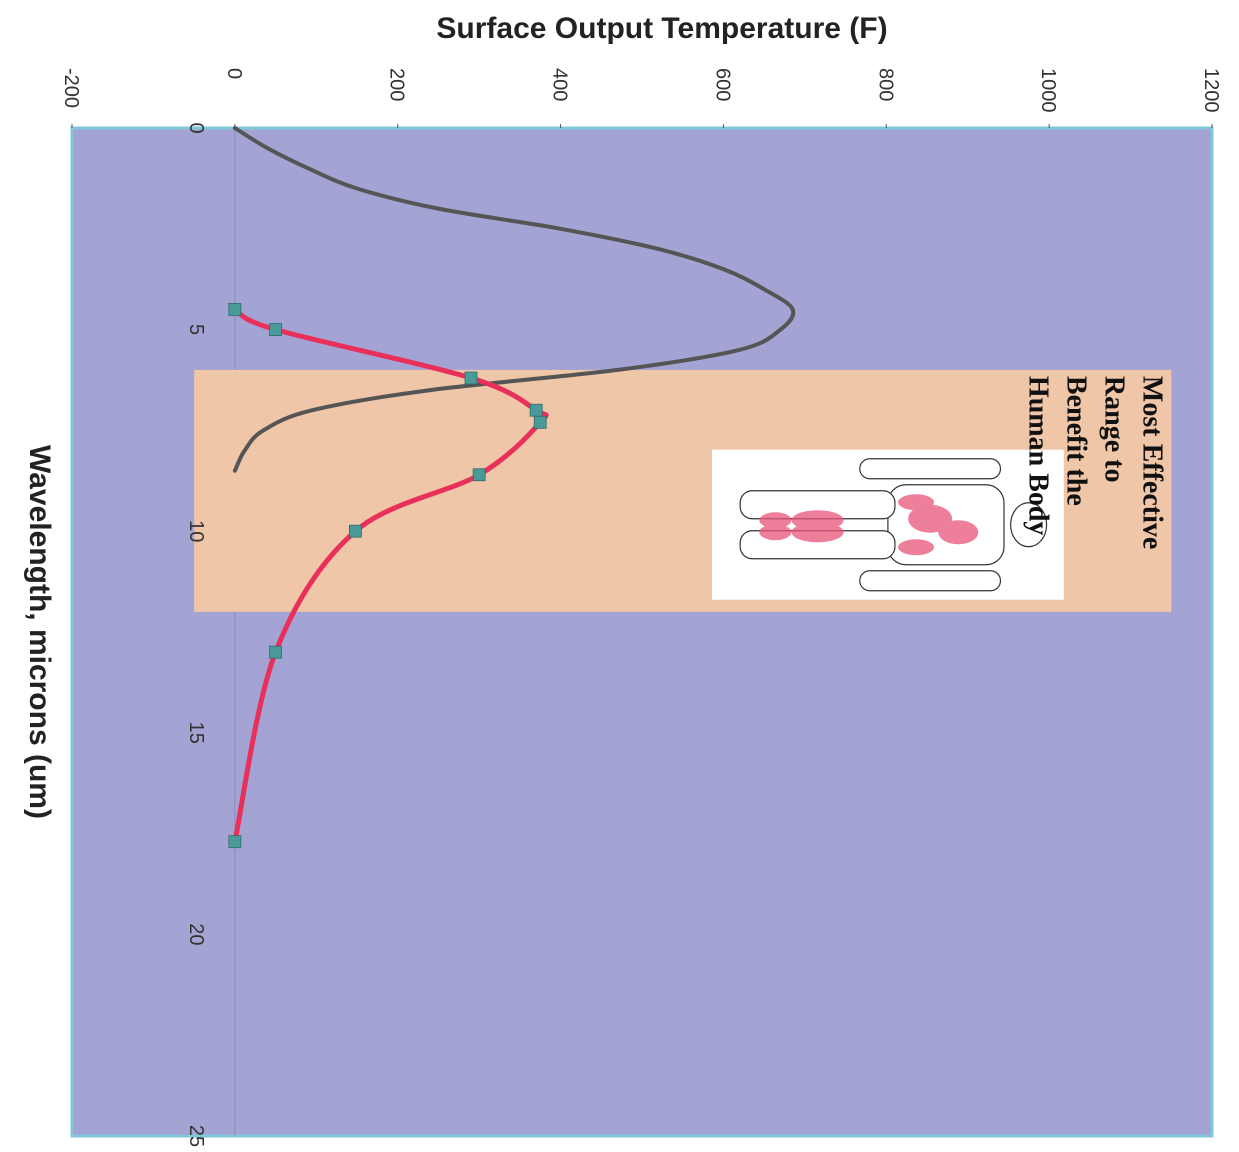 This screenshot has height=1152, width=1239. Describe the element at coordinates (1037, 456) in the screenshot. I see `band-text-line: Human Body` at that location.